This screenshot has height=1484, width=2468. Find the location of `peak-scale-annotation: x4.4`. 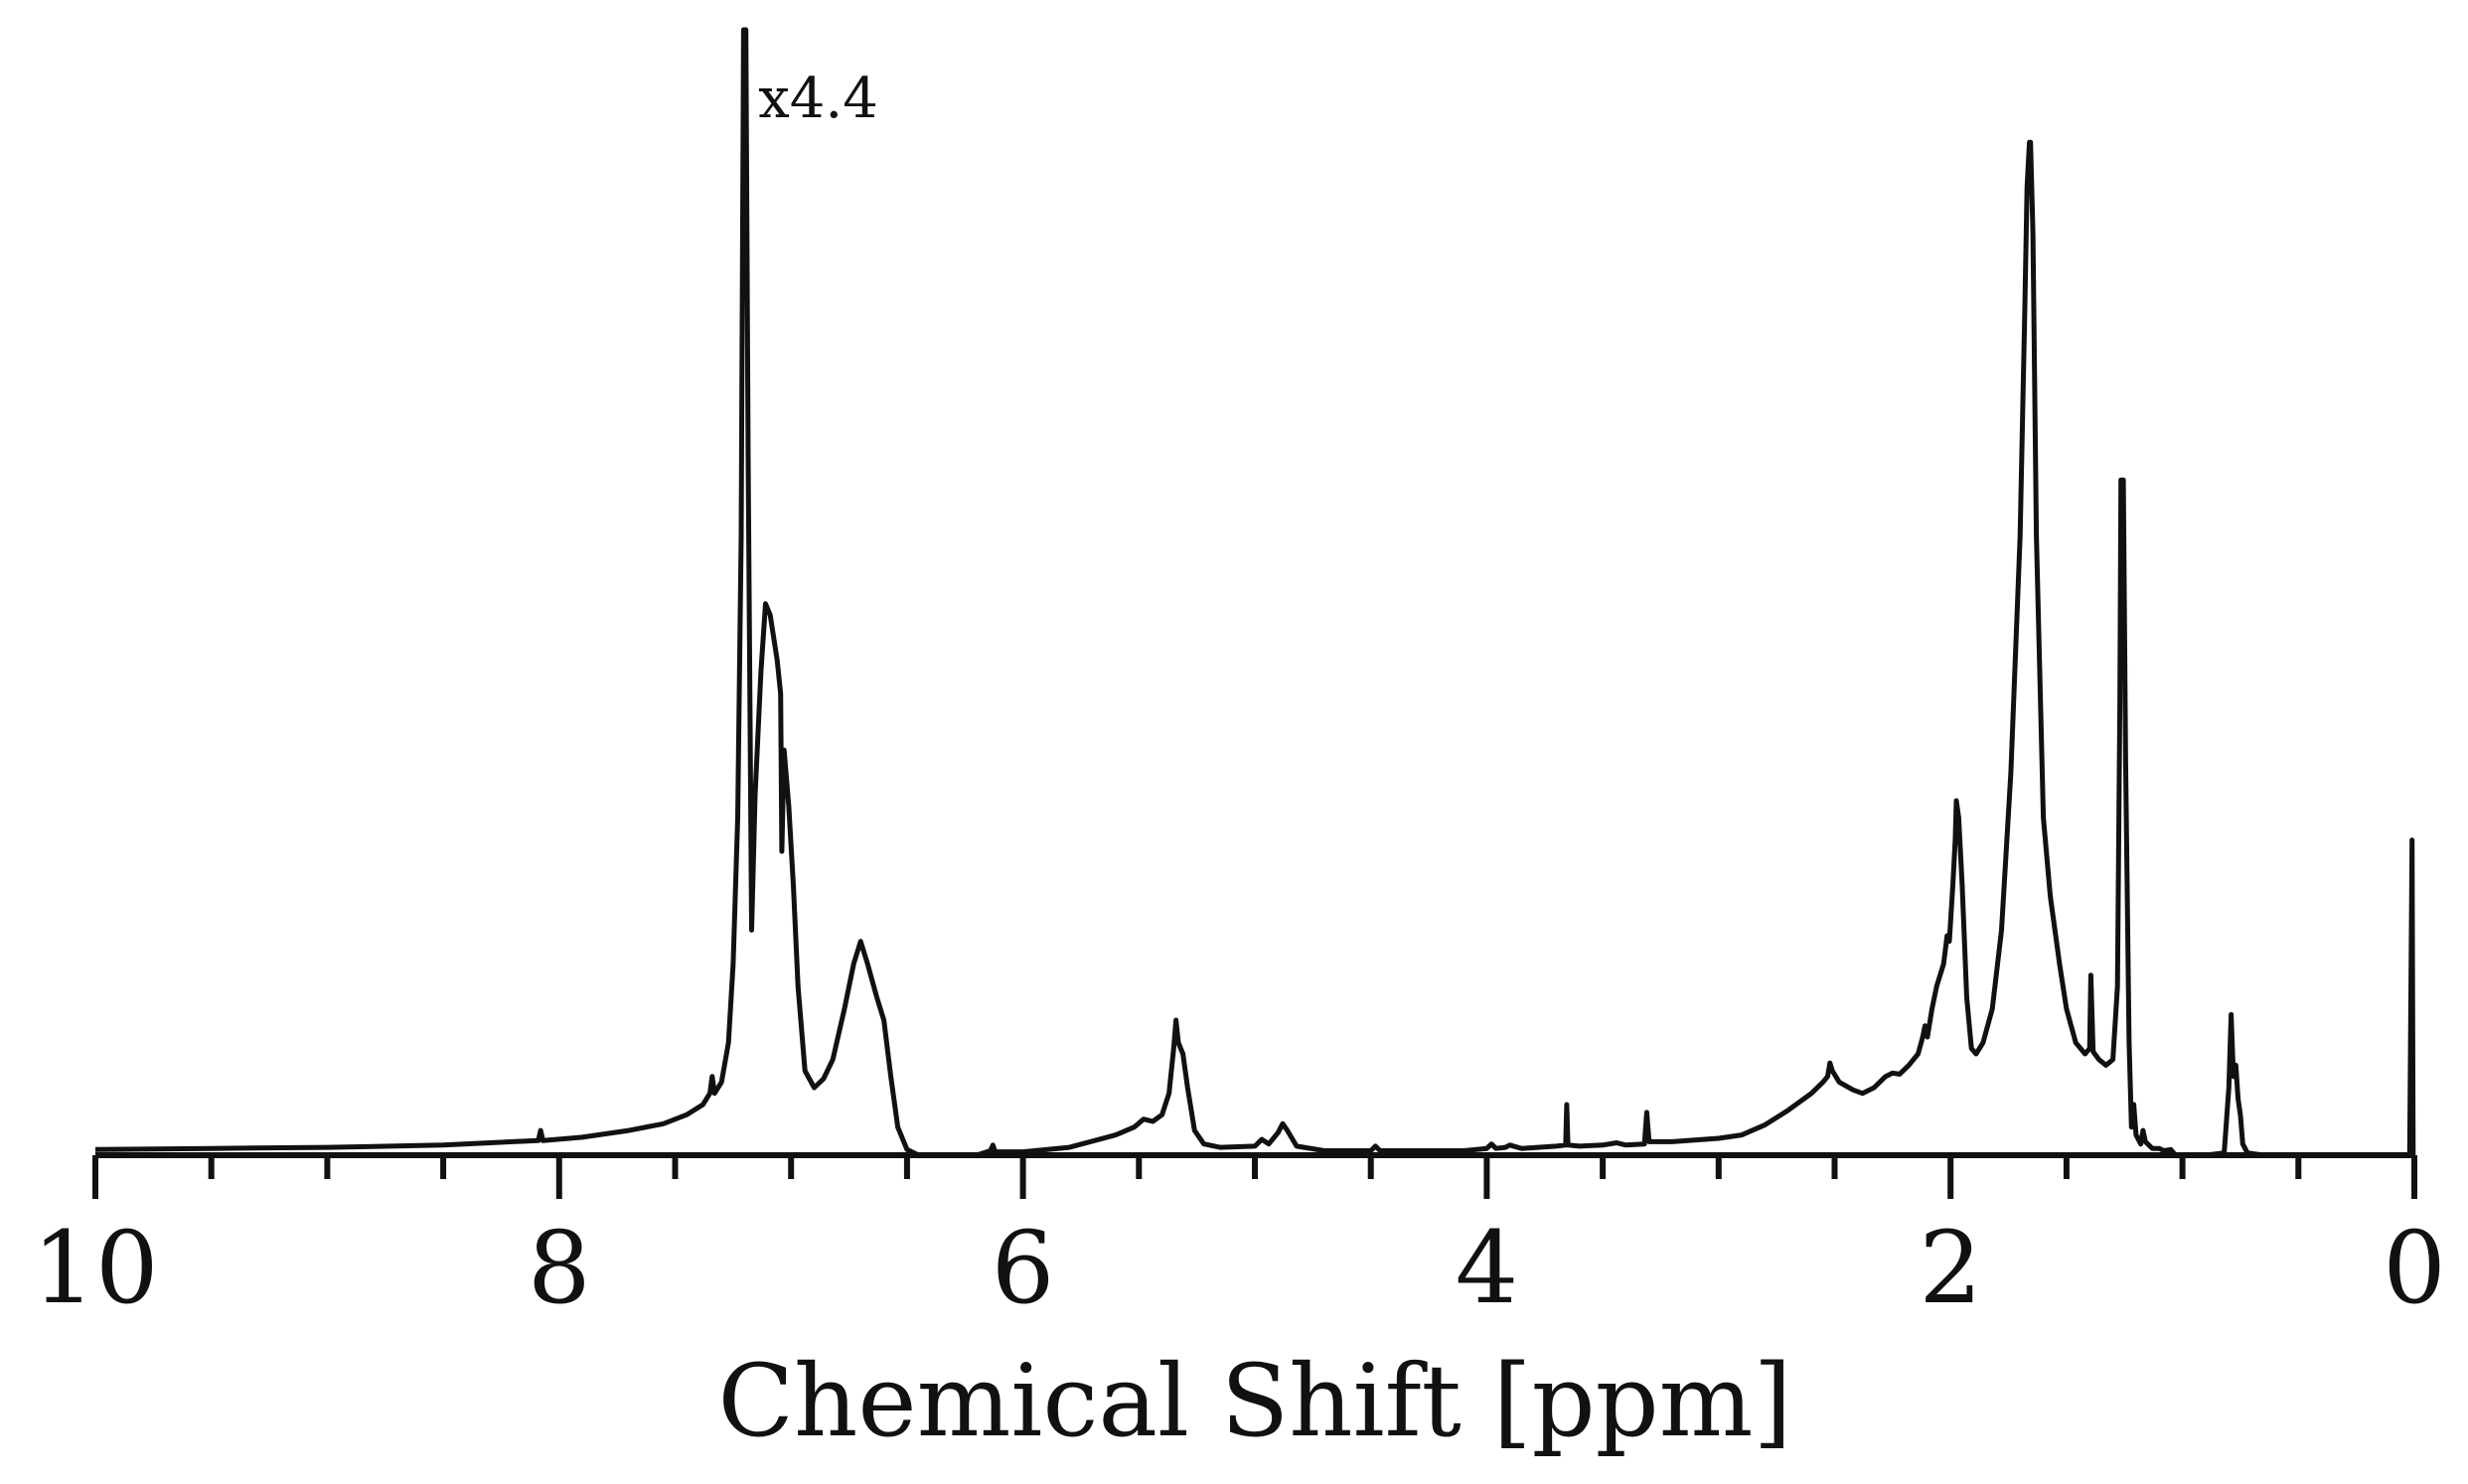

peak-scale-annotation: x4.4 is located at coordinates (818, 99).